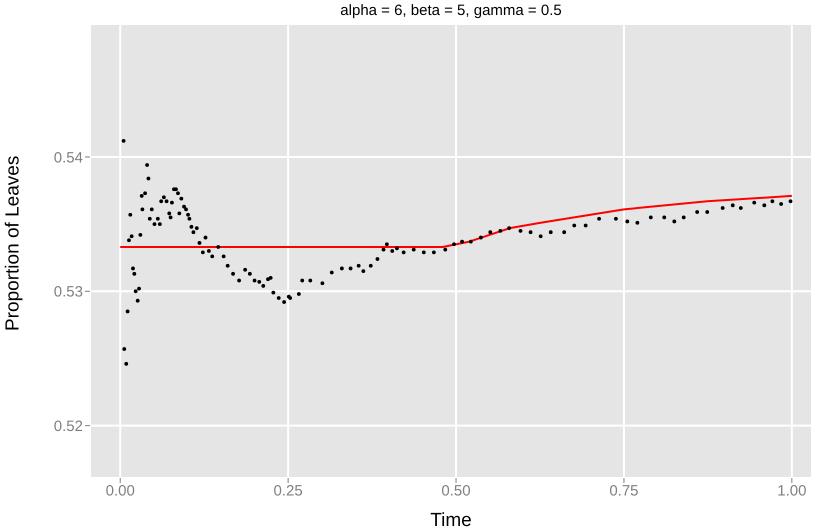 The height and width of the screenshot is (531, 817). Describe the element at coordinates (624, 491) in the screenshot. I see `x-tick-label: 0.75` at that location.